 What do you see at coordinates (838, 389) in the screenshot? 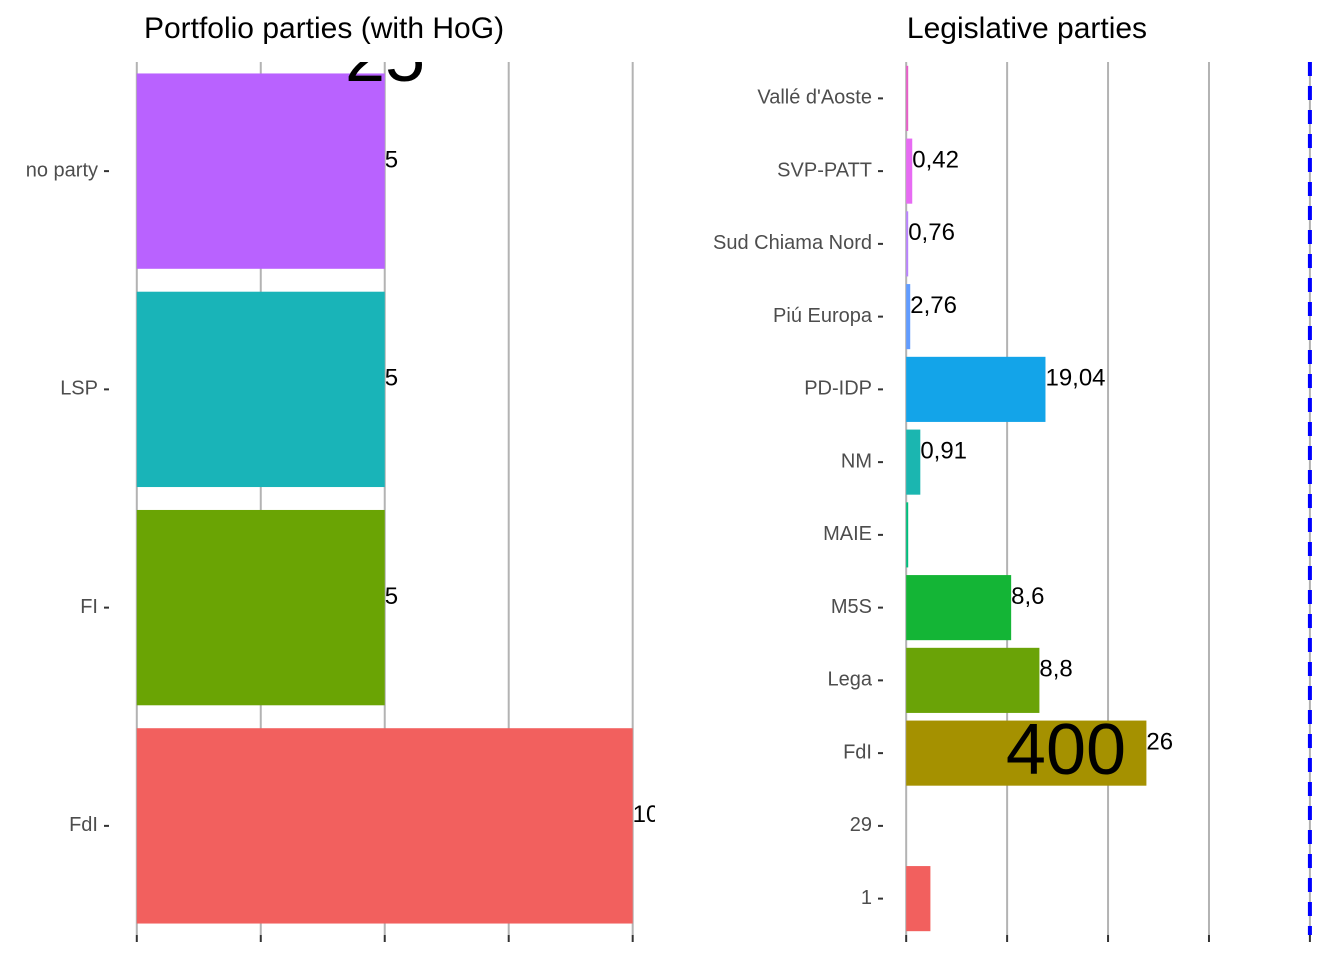
I see `y-tick-label: PD-IDP` at bounding box center [838, 389].